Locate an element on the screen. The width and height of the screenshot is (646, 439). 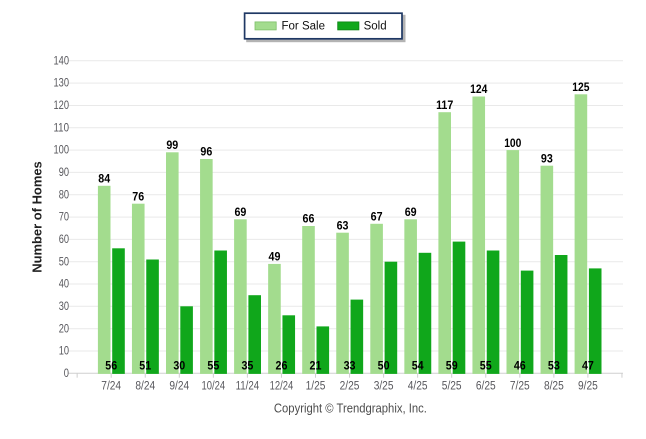
svg-text: 99 is located at coordinates (172, 146).